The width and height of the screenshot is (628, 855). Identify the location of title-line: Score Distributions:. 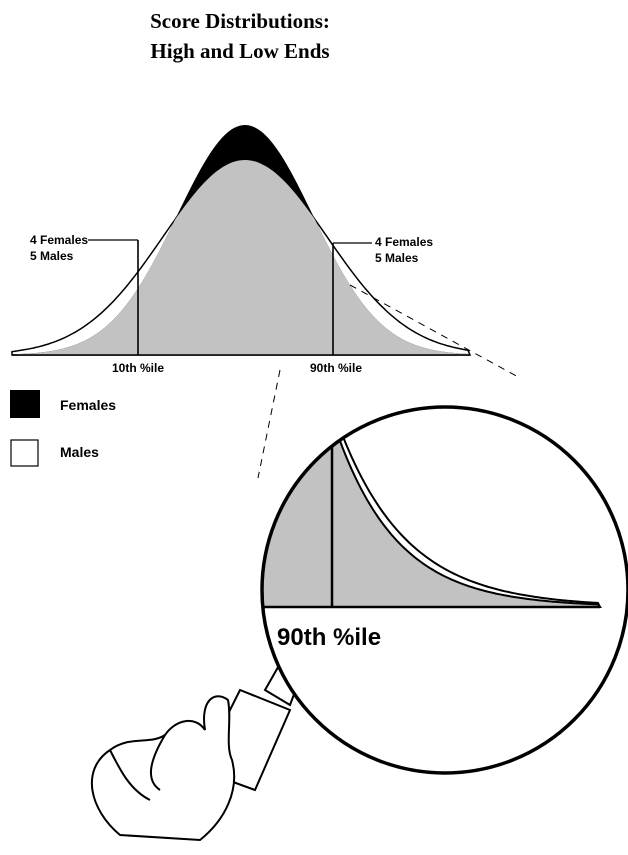
(240, 21).